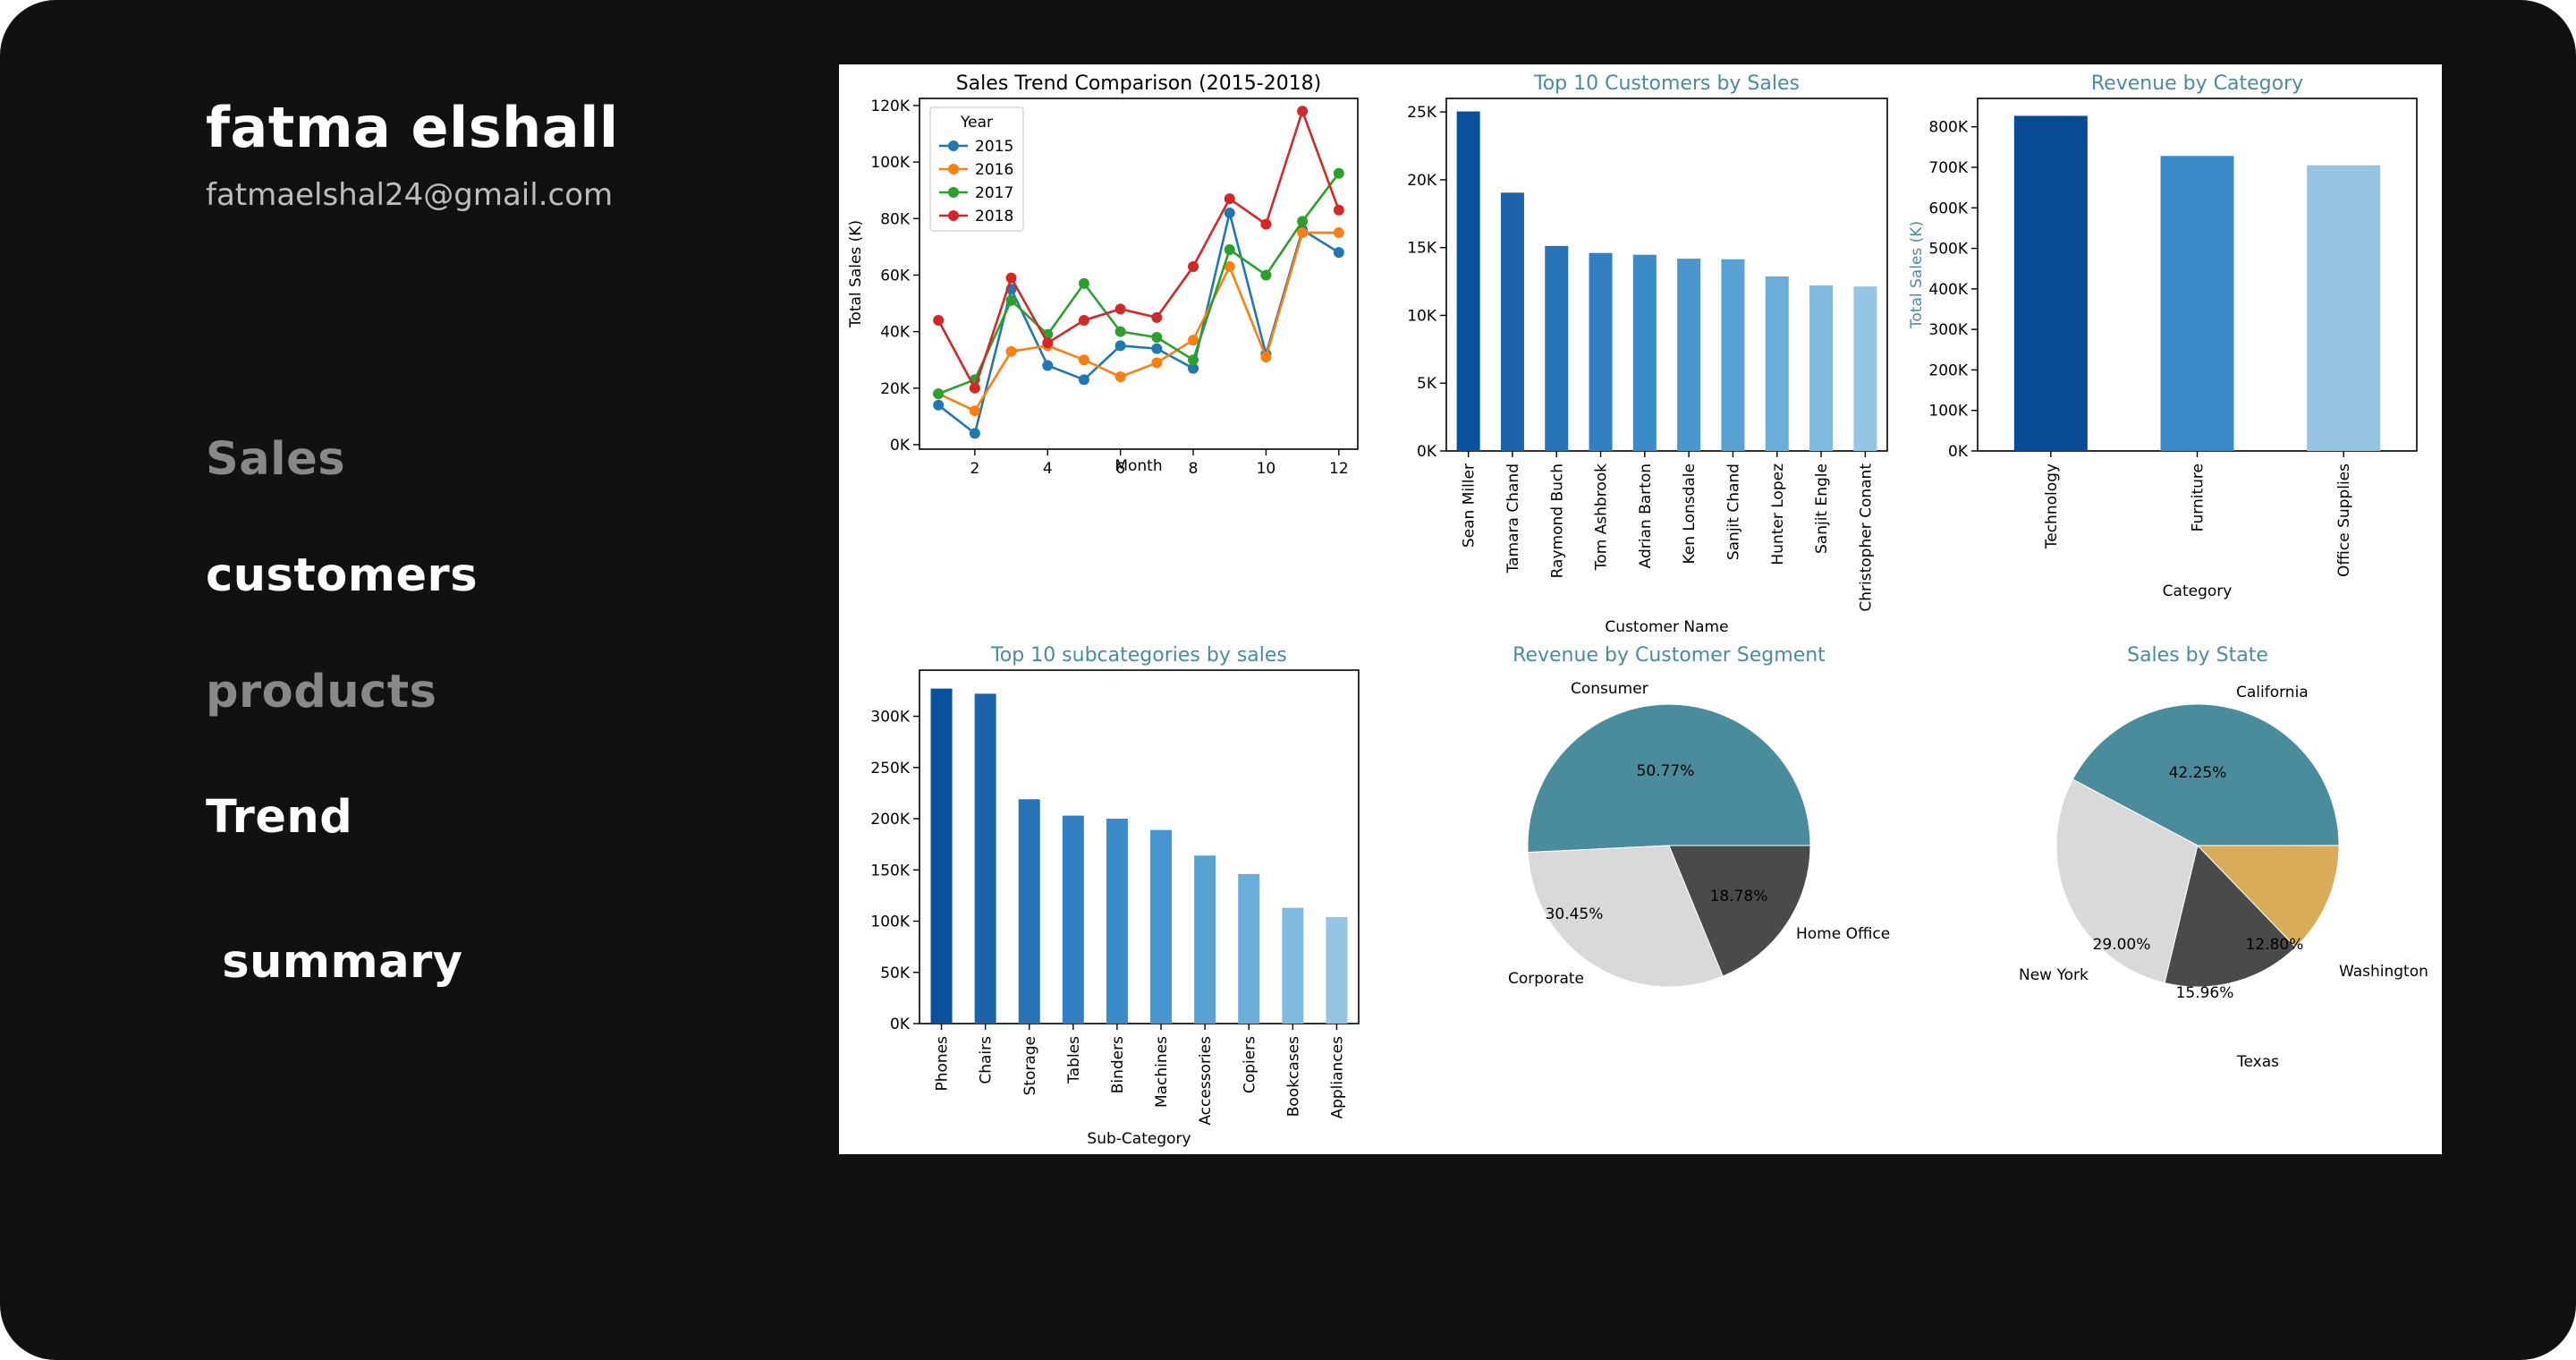  I want to click on y-tick-label: 60K, so click(895, 276).